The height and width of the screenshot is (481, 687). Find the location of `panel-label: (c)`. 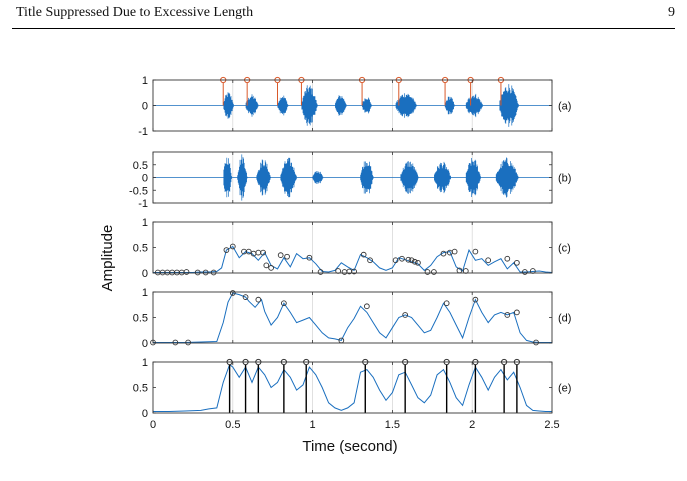

panel-label: (c) is located at coordinates (564, 249).